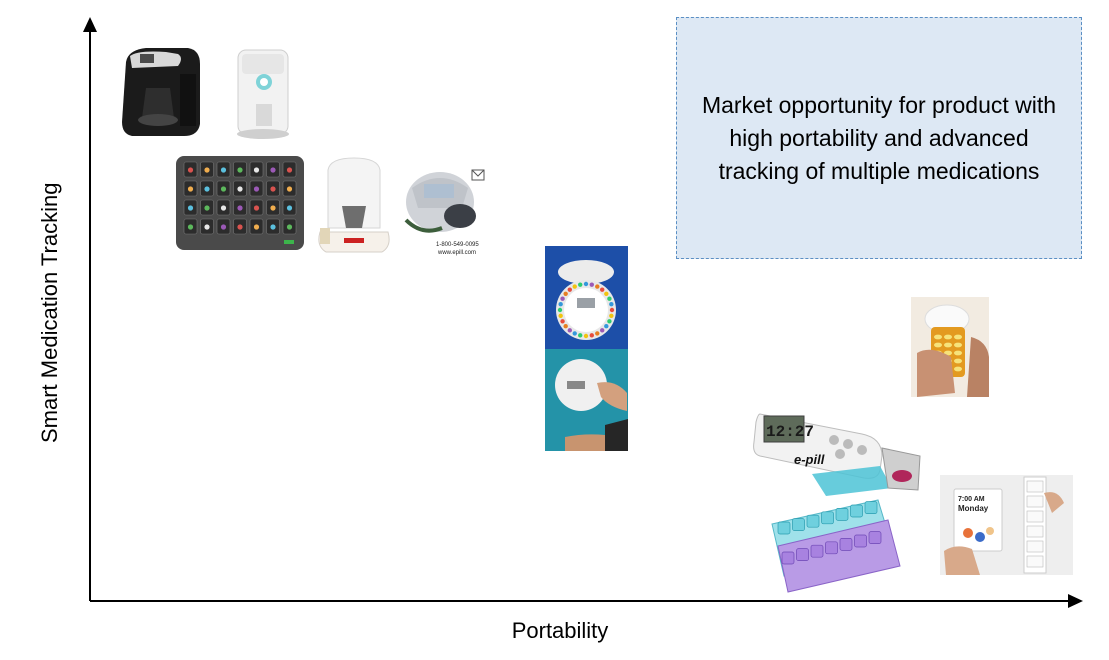  Describe the element at coordinates (263, 94) in the screenshot. I see `countertop-dispenser-white-tower` at that location.